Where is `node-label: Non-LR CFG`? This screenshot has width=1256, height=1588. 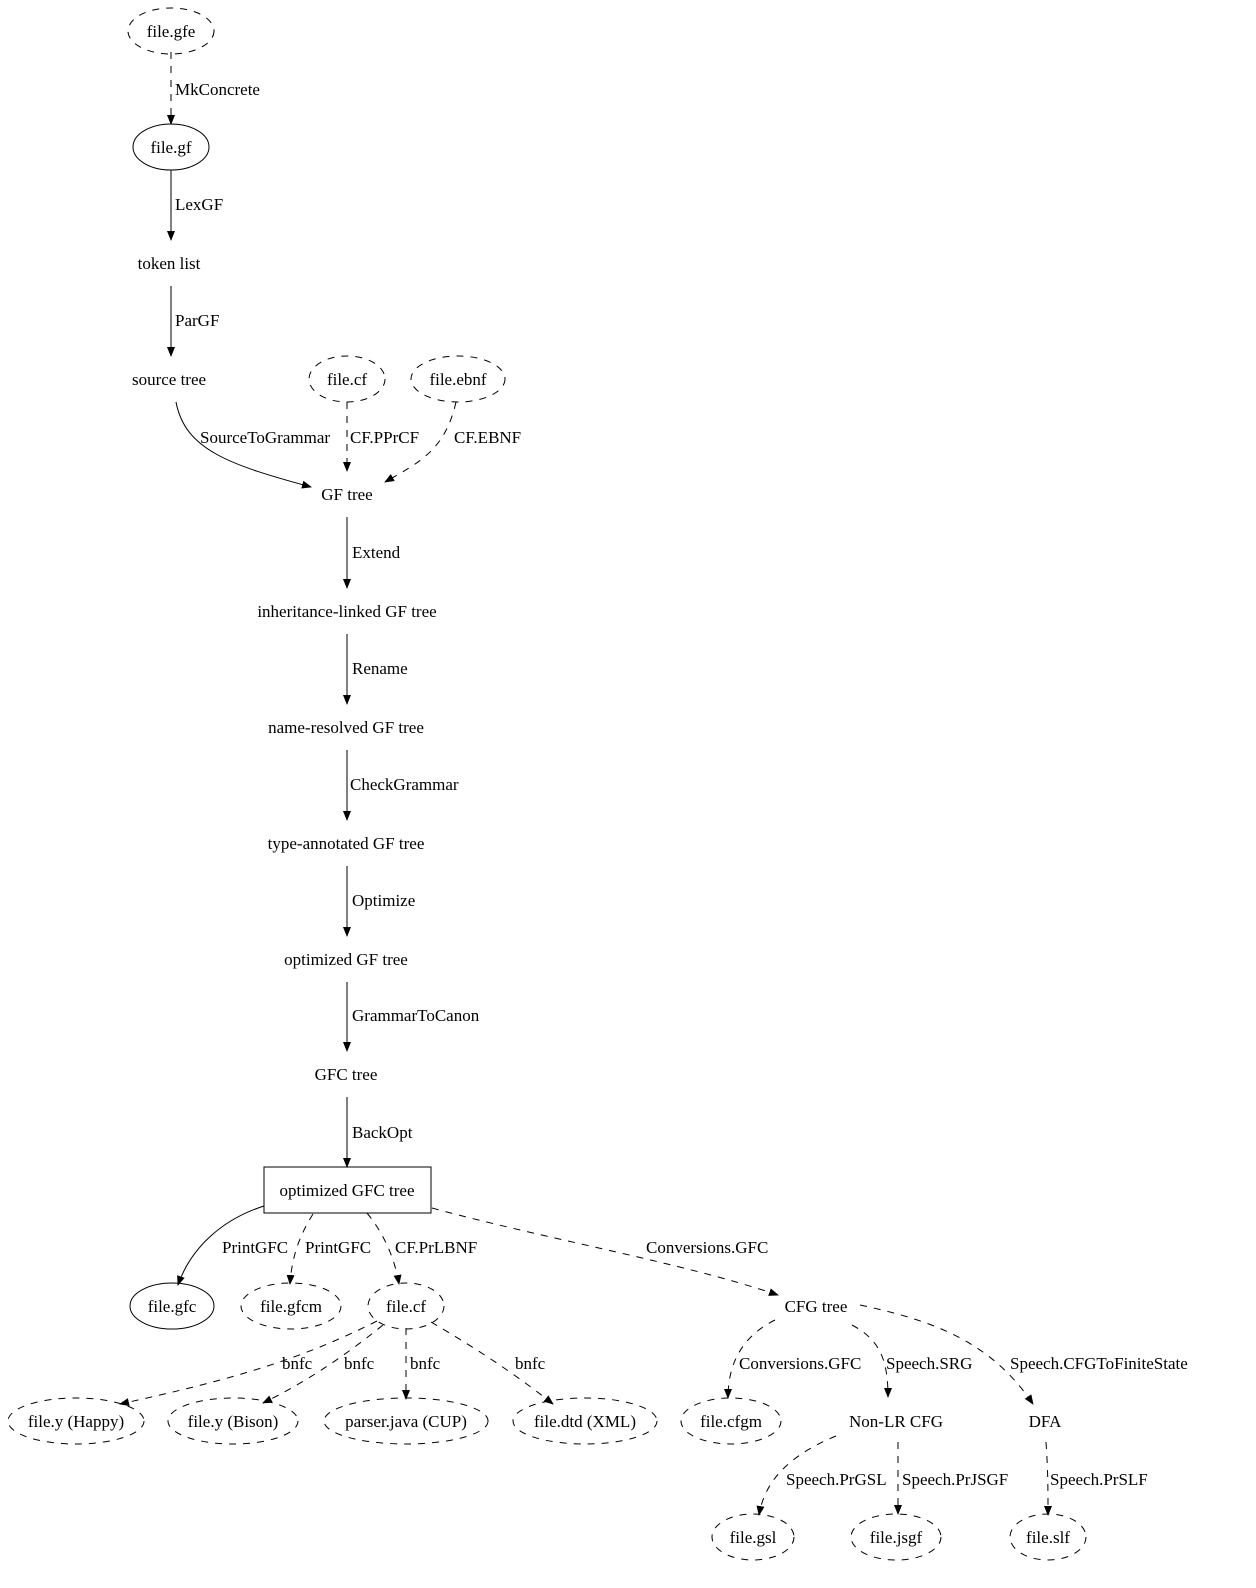
node-label: Non-LR CFG is located at coordinates (896, 1421).